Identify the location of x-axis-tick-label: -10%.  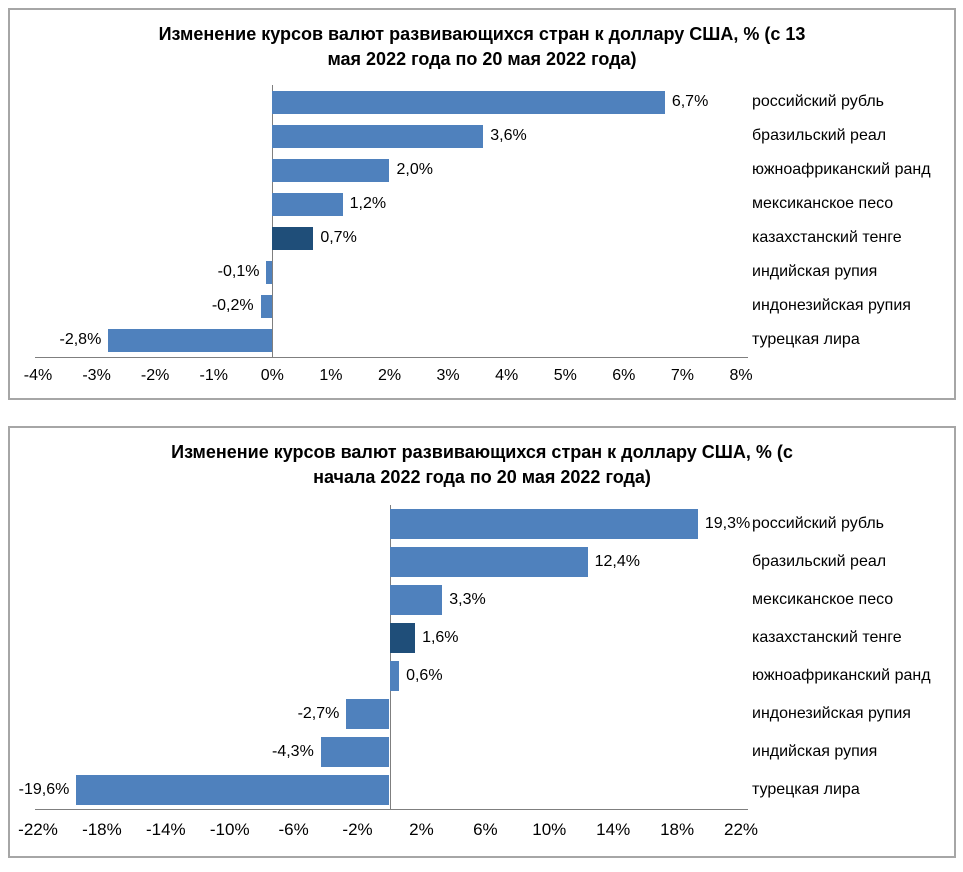
(229, 829).